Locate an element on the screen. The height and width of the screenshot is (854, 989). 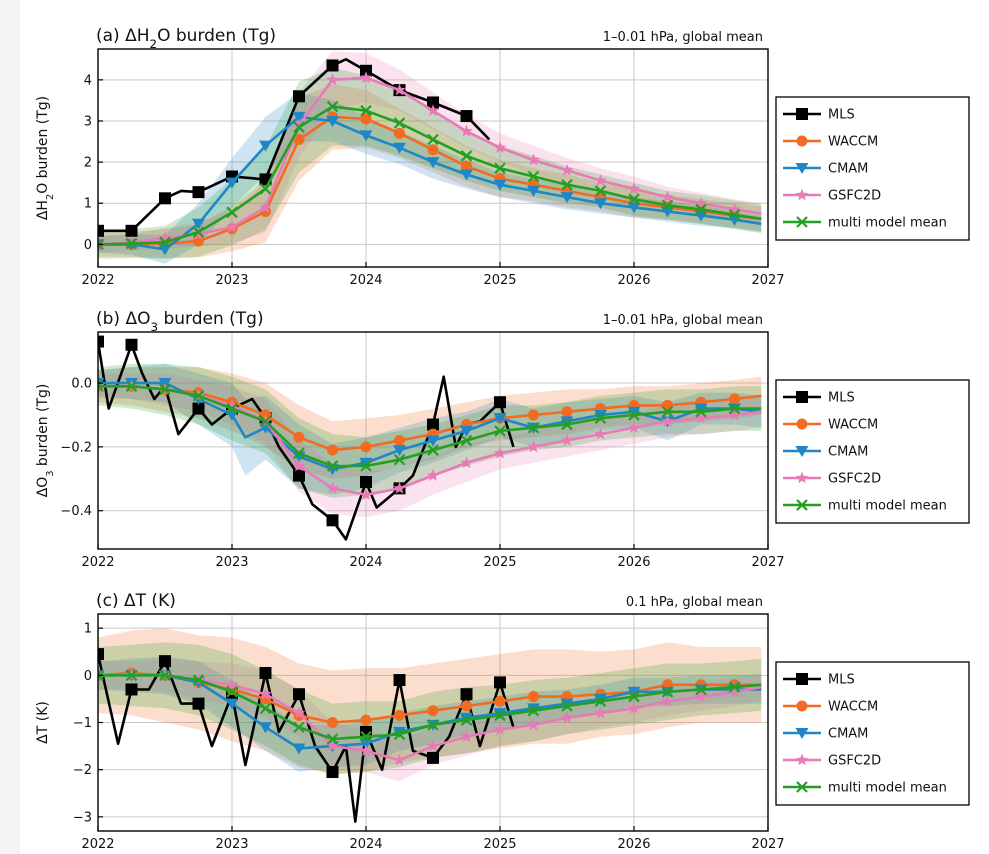
panel-title-c: (c) ΔT (K) is located at coordinates (136, 601).